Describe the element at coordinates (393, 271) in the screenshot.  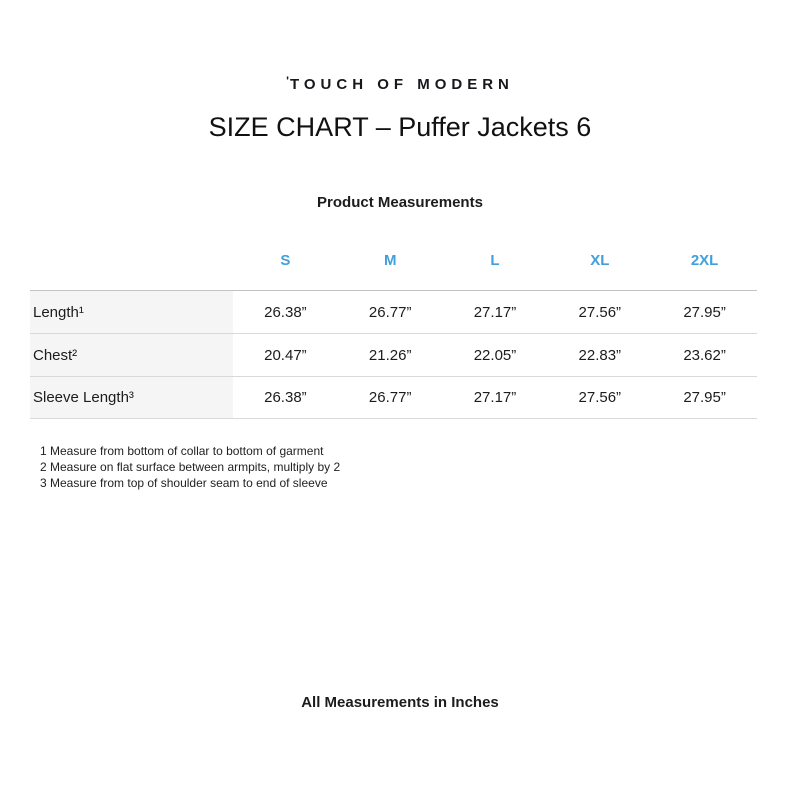
I see `table-header-row: S M L XL 2XL` at that location.